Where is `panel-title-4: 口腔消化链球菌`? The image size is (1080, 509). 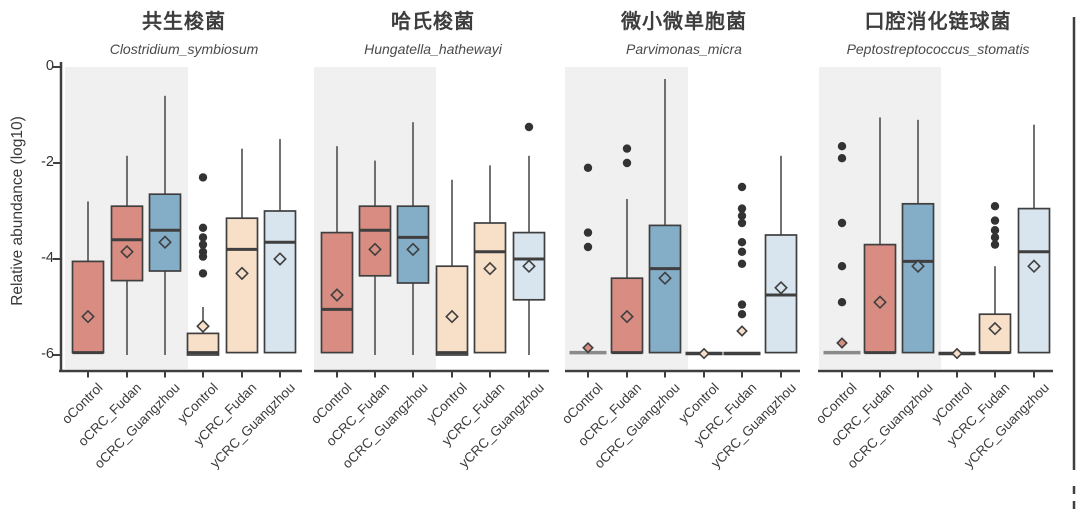 panel-title-4: 口腔消化链球菌 is located at coordinates (938, 22).